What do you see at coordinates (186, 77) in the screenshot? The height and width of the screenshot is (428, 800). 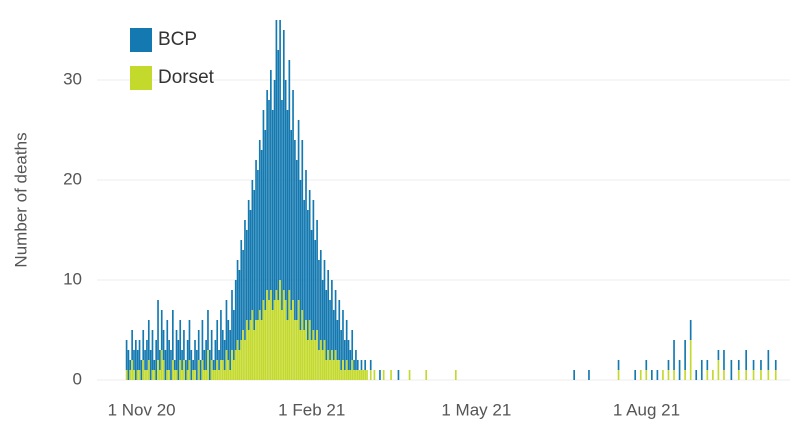 I see `legend-label: Dorset` at bounding box center [186, 77].